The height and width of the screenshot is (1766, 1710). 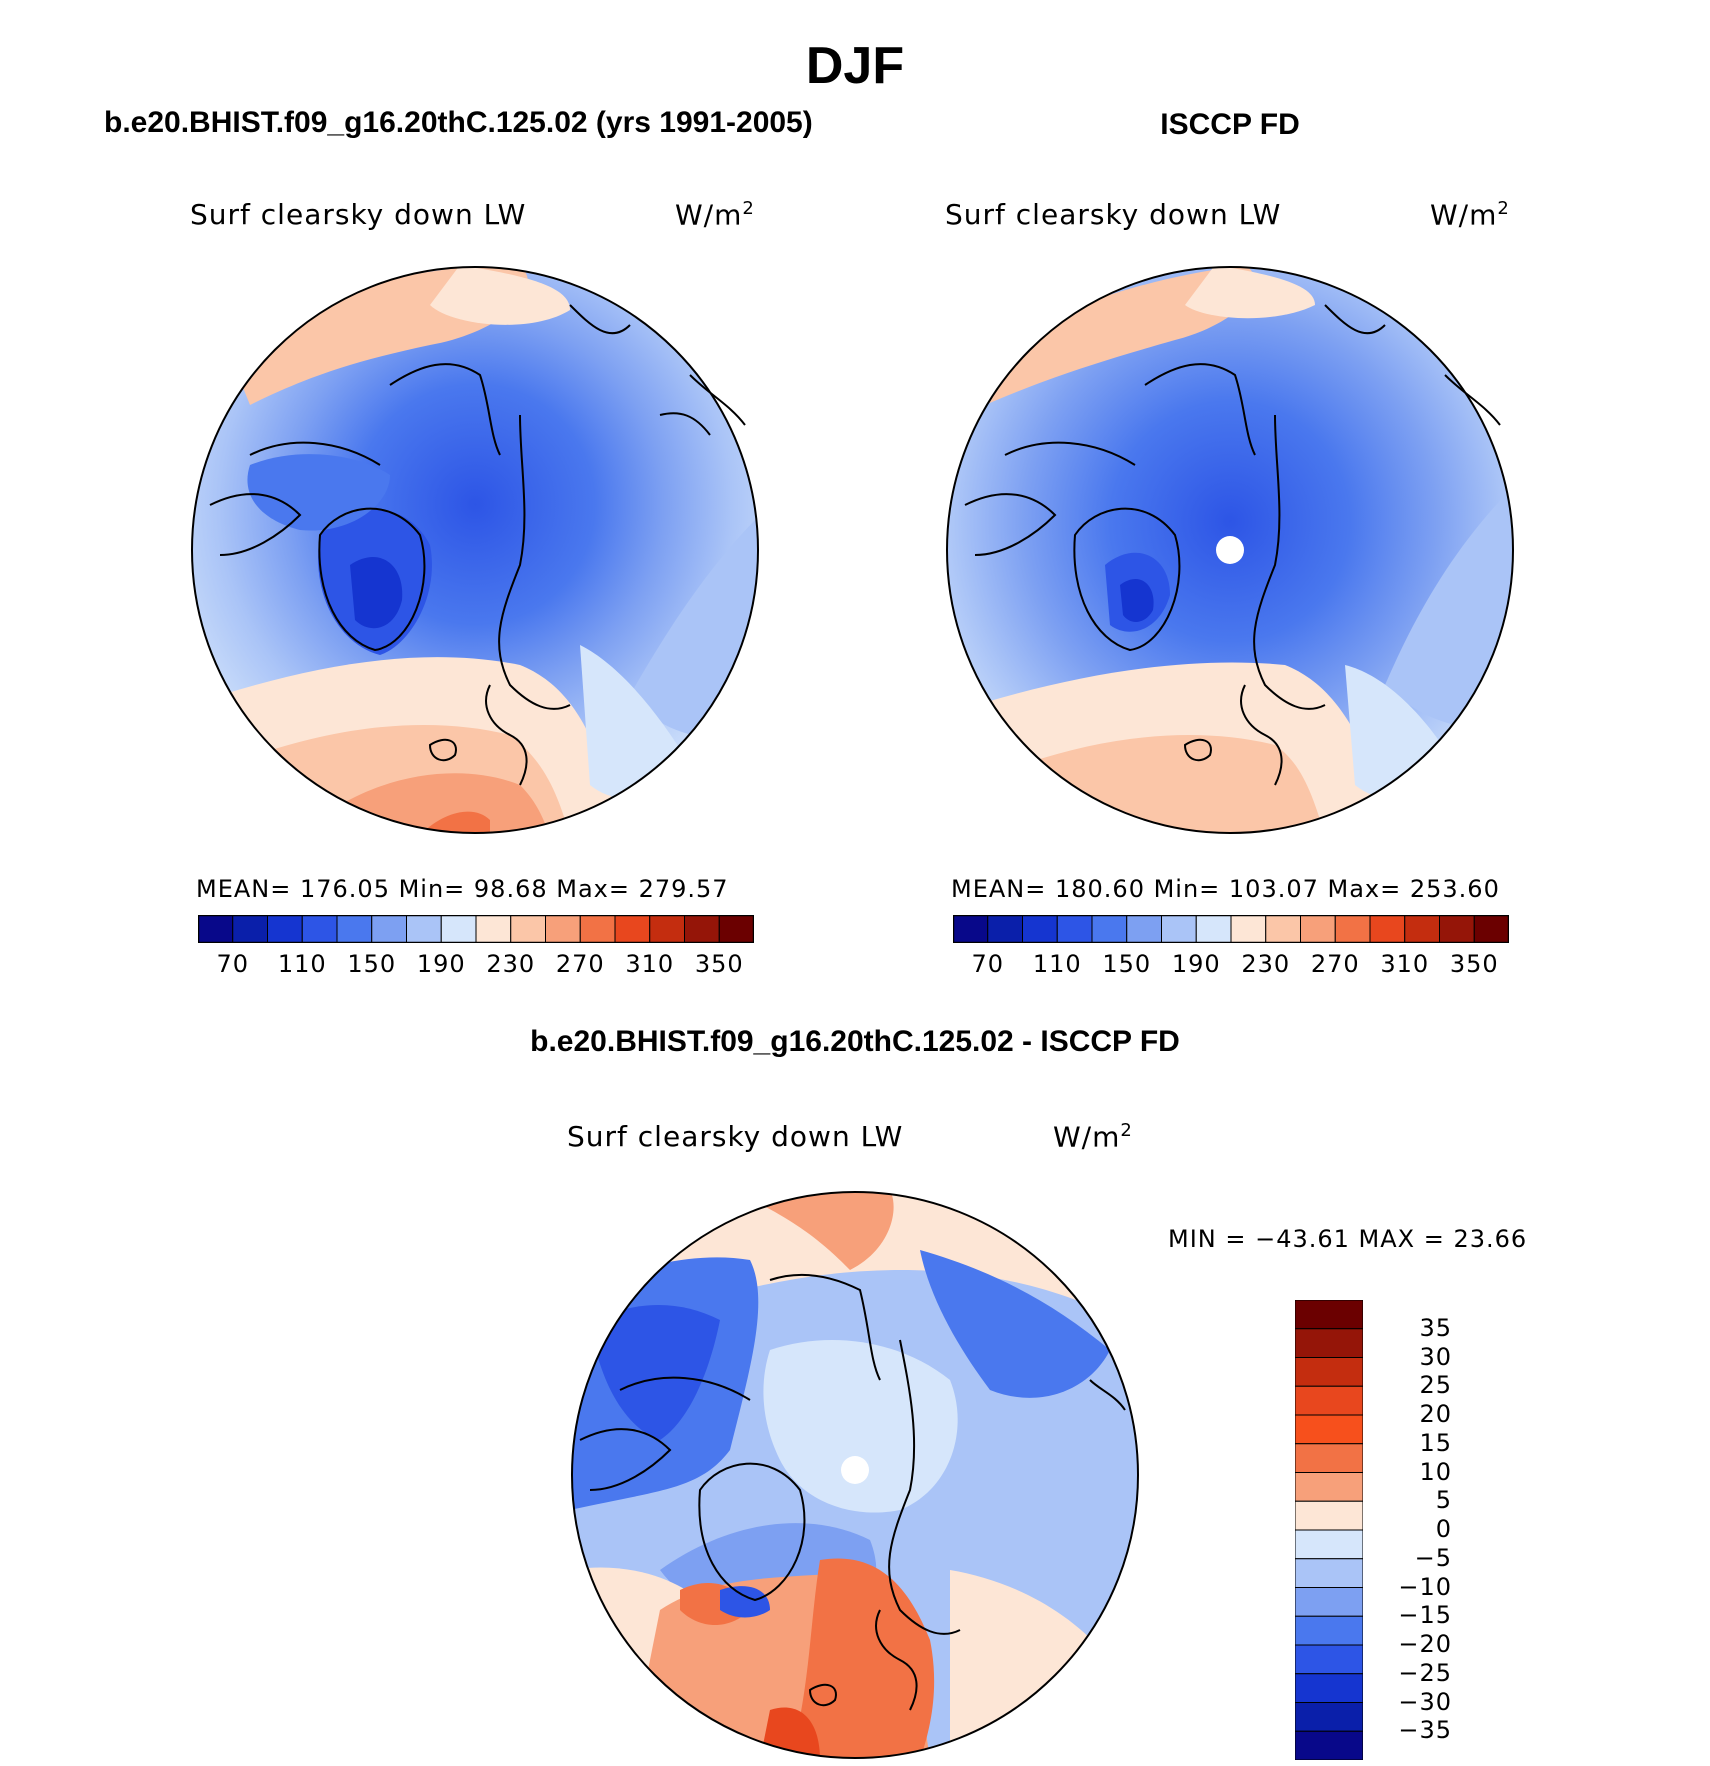 What do you see at coordinates (358, 214) in the screenshot?
I see `case-variable-label: Surf clearsky down LW` at bounding box center [358, 214].